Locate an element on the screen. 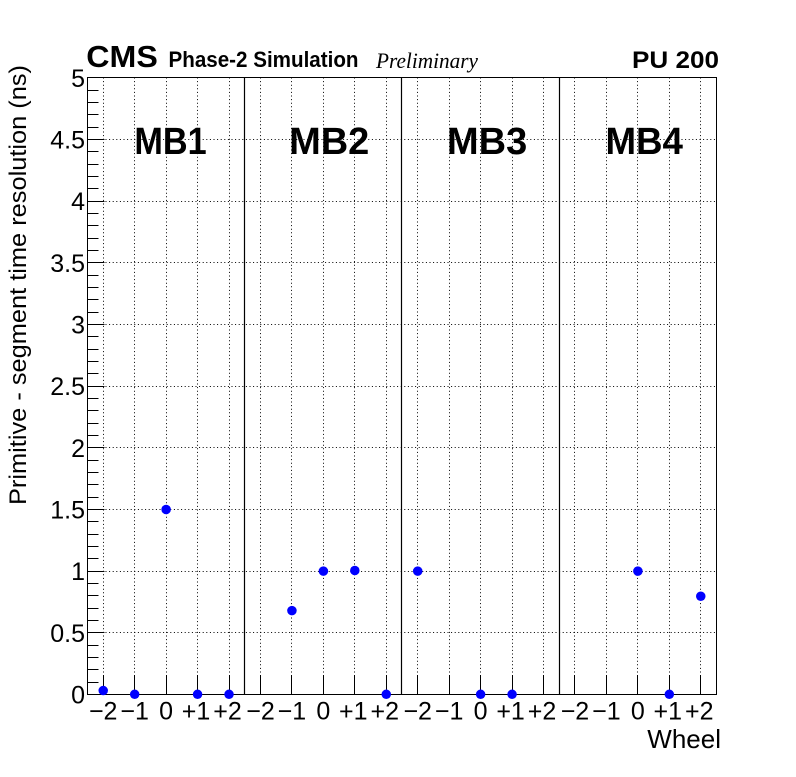  svg-text: Preliminary is located at coordinates (426, 60).